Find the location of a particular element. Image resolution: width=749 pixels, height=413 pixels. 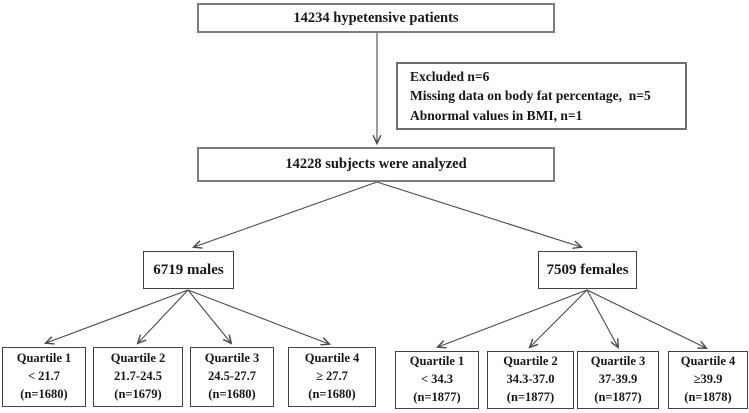

female-quartile-2-box: Quartile 2 34.3-37.0 (n=1877) is located at coordinates (530, 380).